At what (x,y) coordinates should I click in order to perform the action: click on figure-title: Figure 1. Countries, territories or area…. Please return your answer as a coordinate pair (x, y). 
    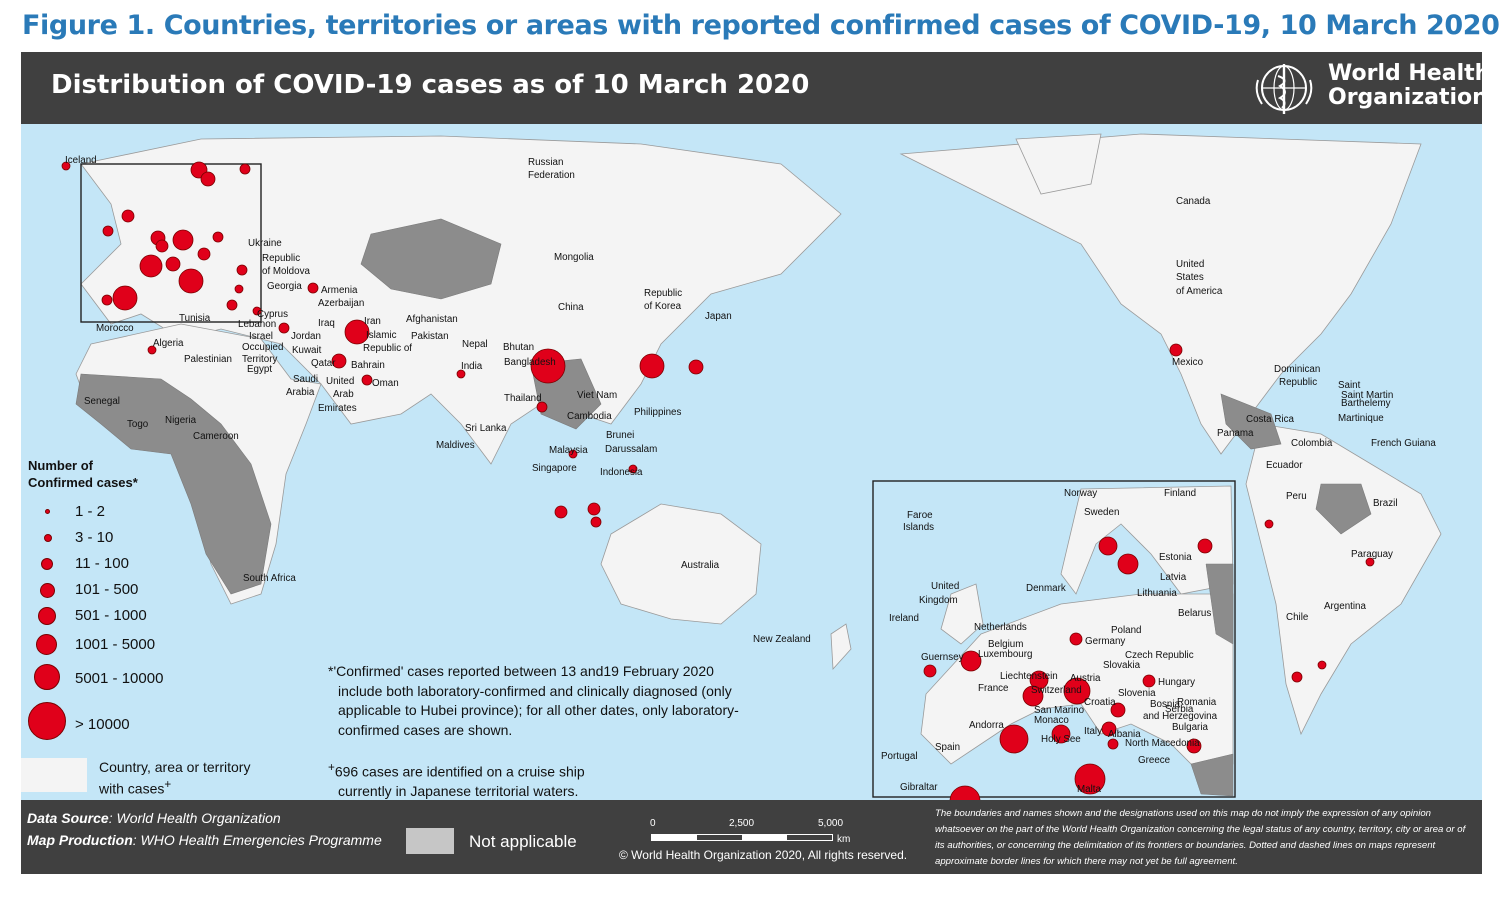
    Looking at the image, I should click on (761, 25).